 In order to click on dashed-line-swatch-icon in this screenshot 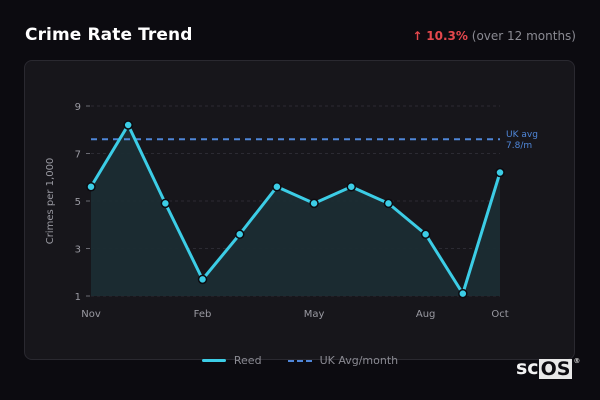, I will do `click(299, 360)`.